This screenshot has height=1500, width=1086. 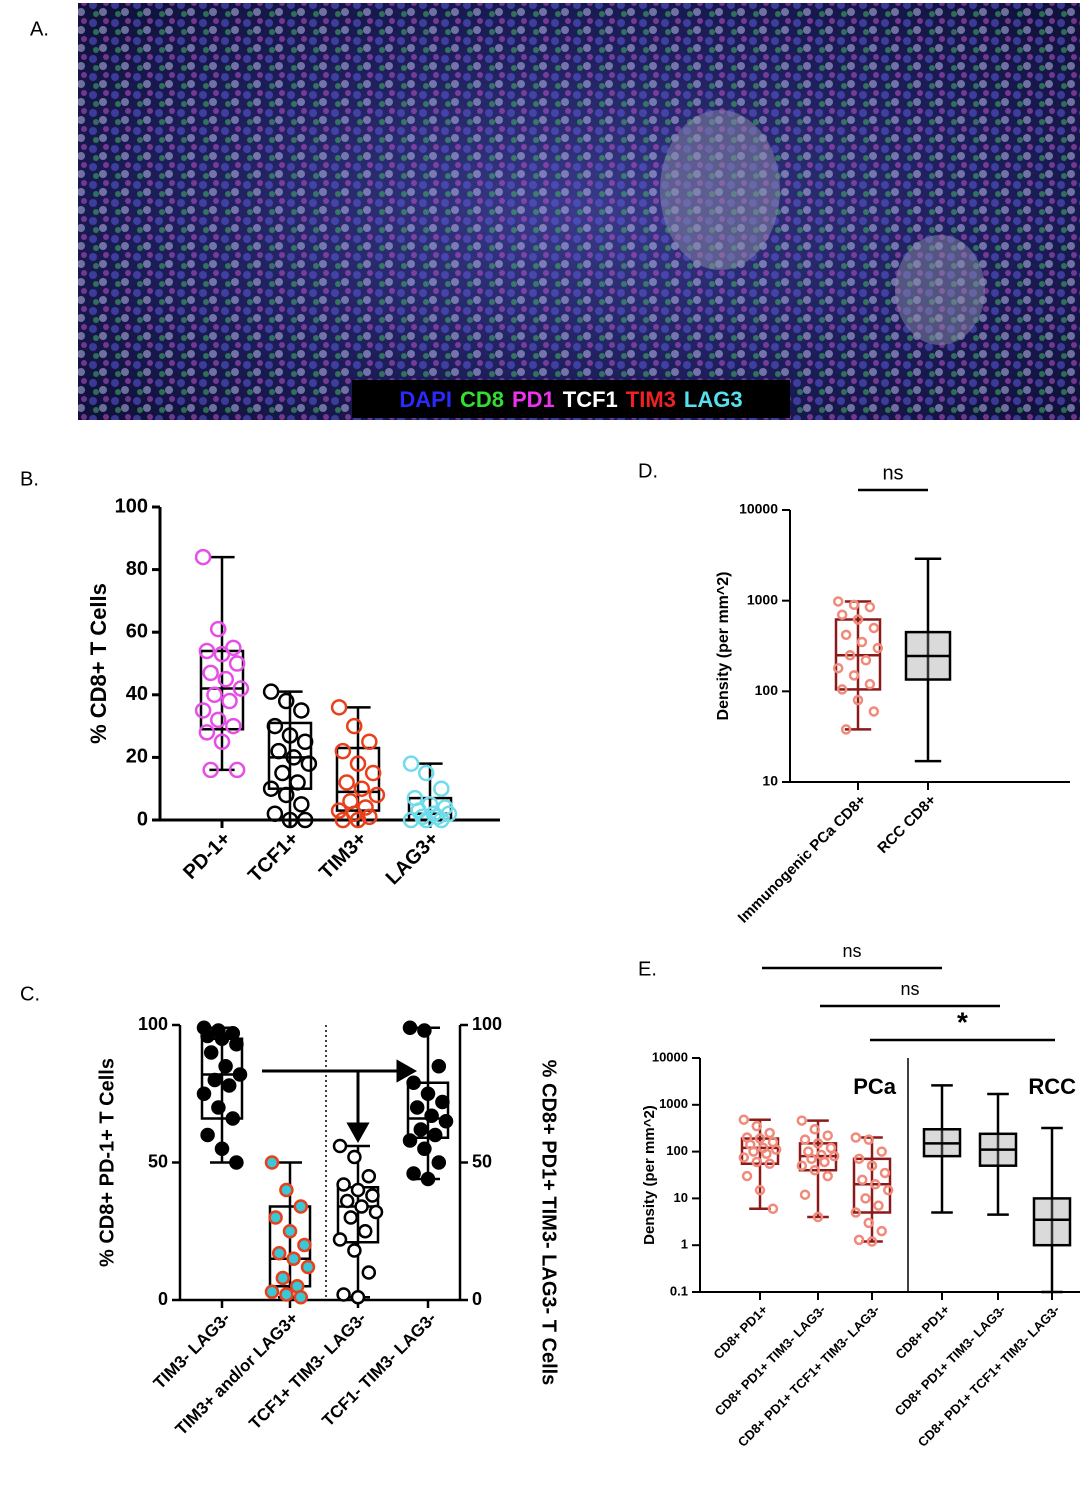 What do you see at coordinates (681, 1197) in the screenshot?
I see `y-tick-label: 10` at bounding box center [681, 1197].